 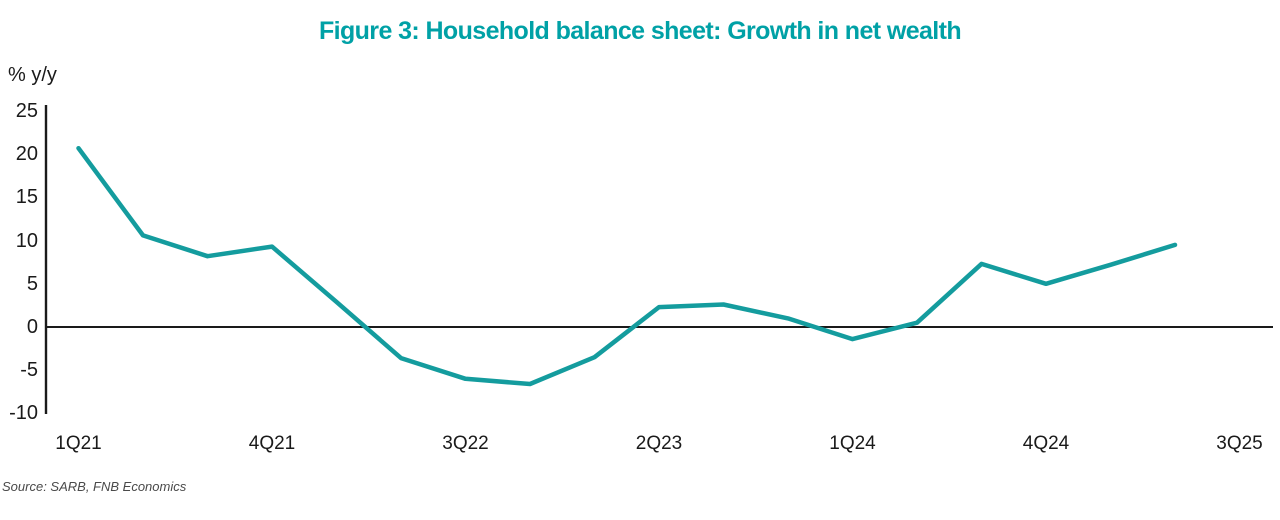 What do you see at coordinates (26, 240) in the screenshot?
I see `y-tick-label: 10` at bounding box center [26, 240].